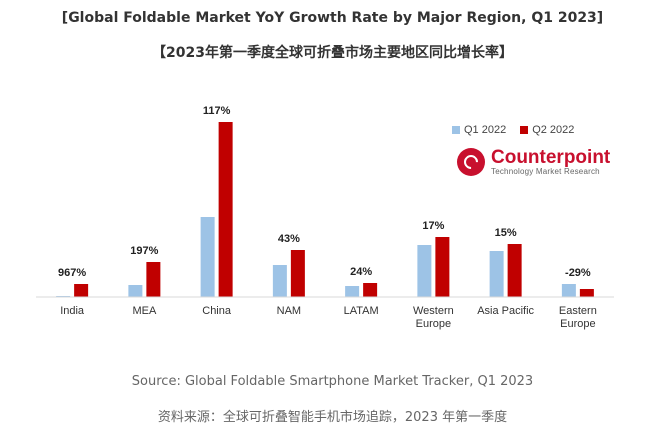 The width and height of the screenshot is (665, 435). Describe the element at coordinates (505, 311) in the screenshot. I see `category-label: Asia Pacific` at that location.